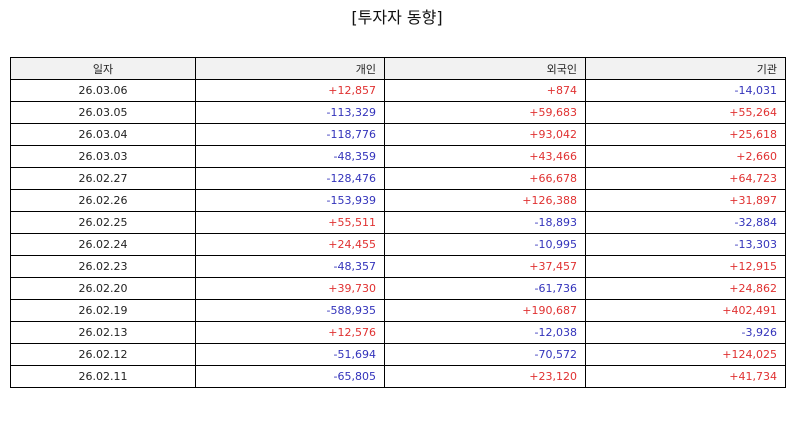 The image size is (794, 425). Describe the element at coordinates (290, 90) in the screenshot. I see `cell-individual: +12,857` at that location.